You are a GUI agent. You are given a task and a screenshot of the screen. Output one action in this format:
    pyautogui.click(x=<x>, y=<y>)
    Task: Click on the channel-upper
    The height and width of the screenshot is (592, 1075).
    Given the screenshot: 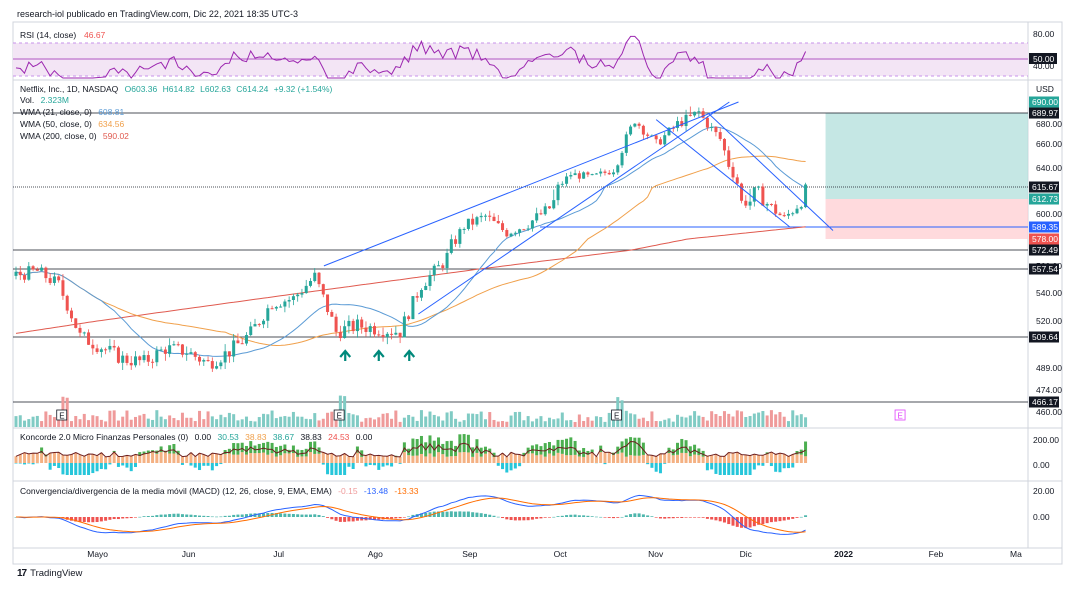 What is the action you would take?
    pyautogui.click(x=531, y=184)
    